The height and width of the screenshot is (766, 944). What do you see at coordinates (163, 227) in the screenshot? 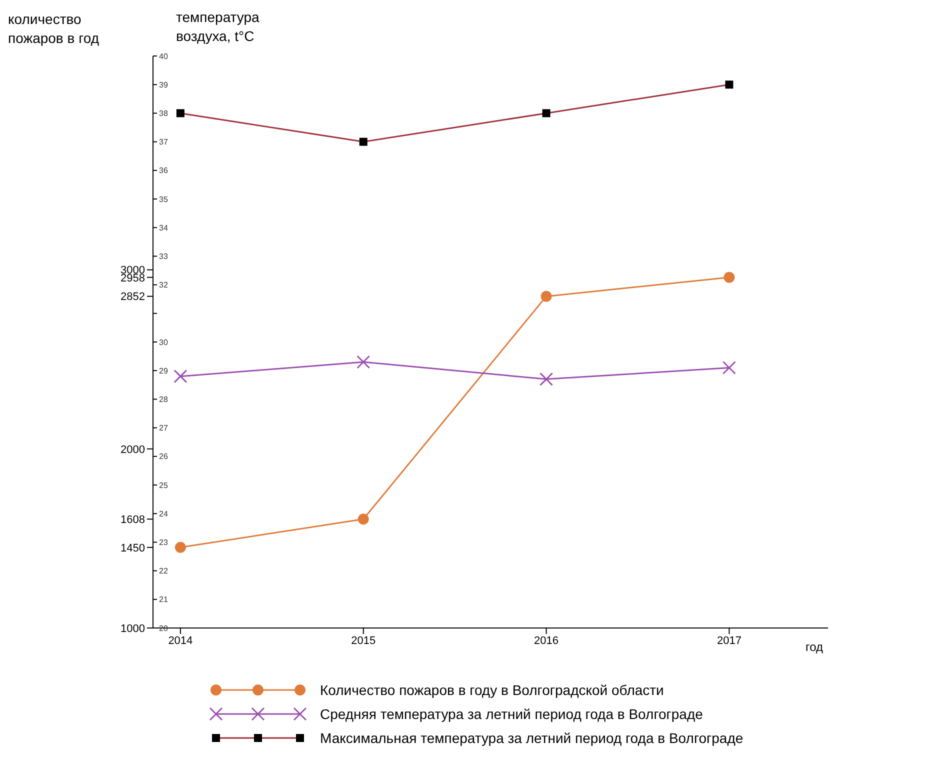
I see `y2-tick-label: 34` at bounding box center [163, 227].